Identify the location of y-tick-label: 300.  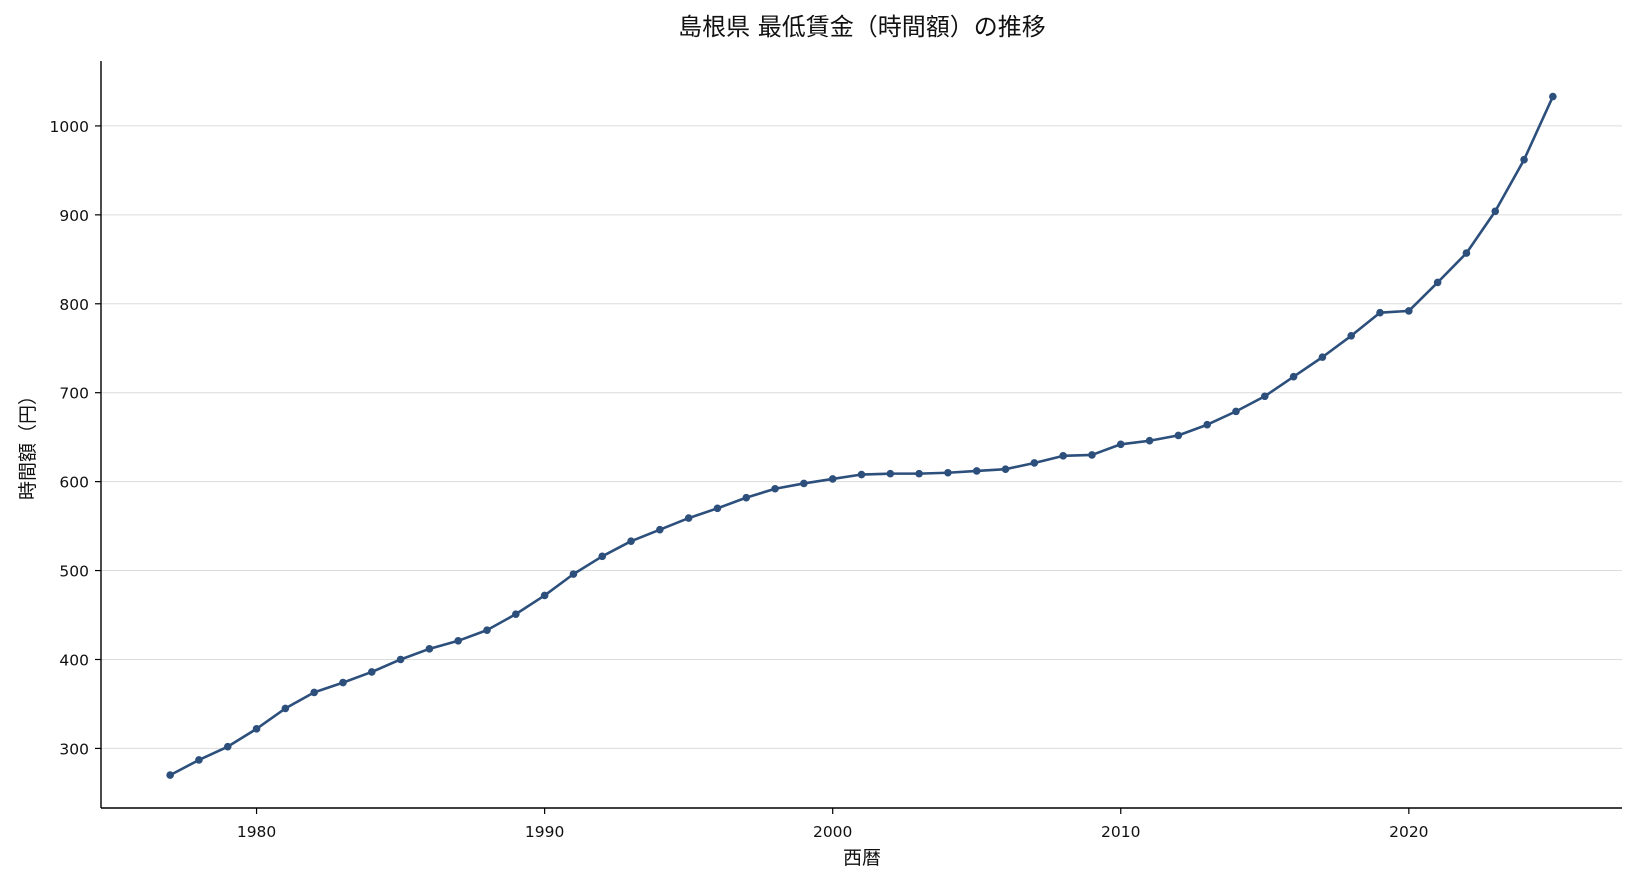
(74, 749).